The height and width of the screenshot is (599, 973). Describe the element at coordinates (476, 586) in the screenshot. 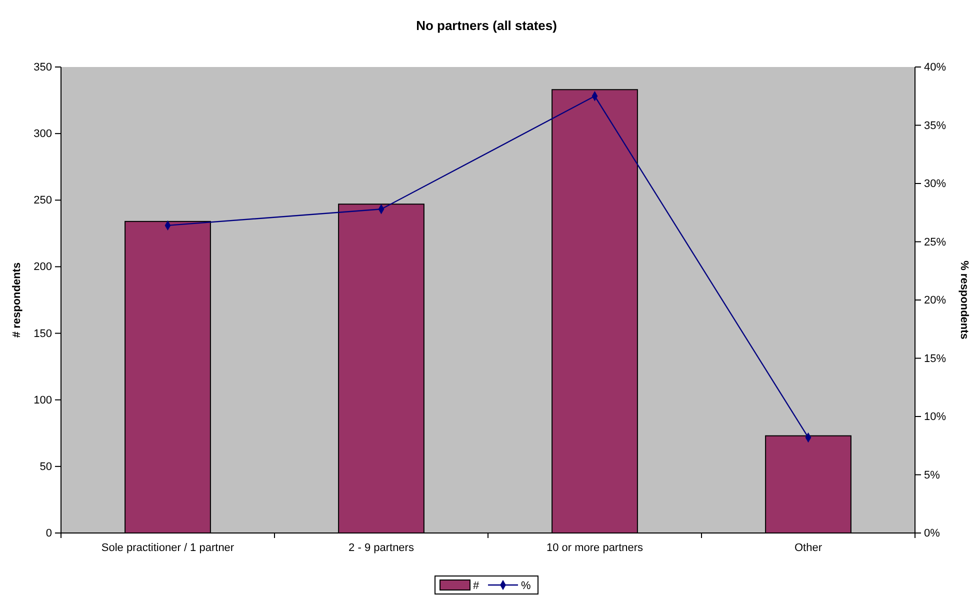

I see `legend-label: #` at that location.